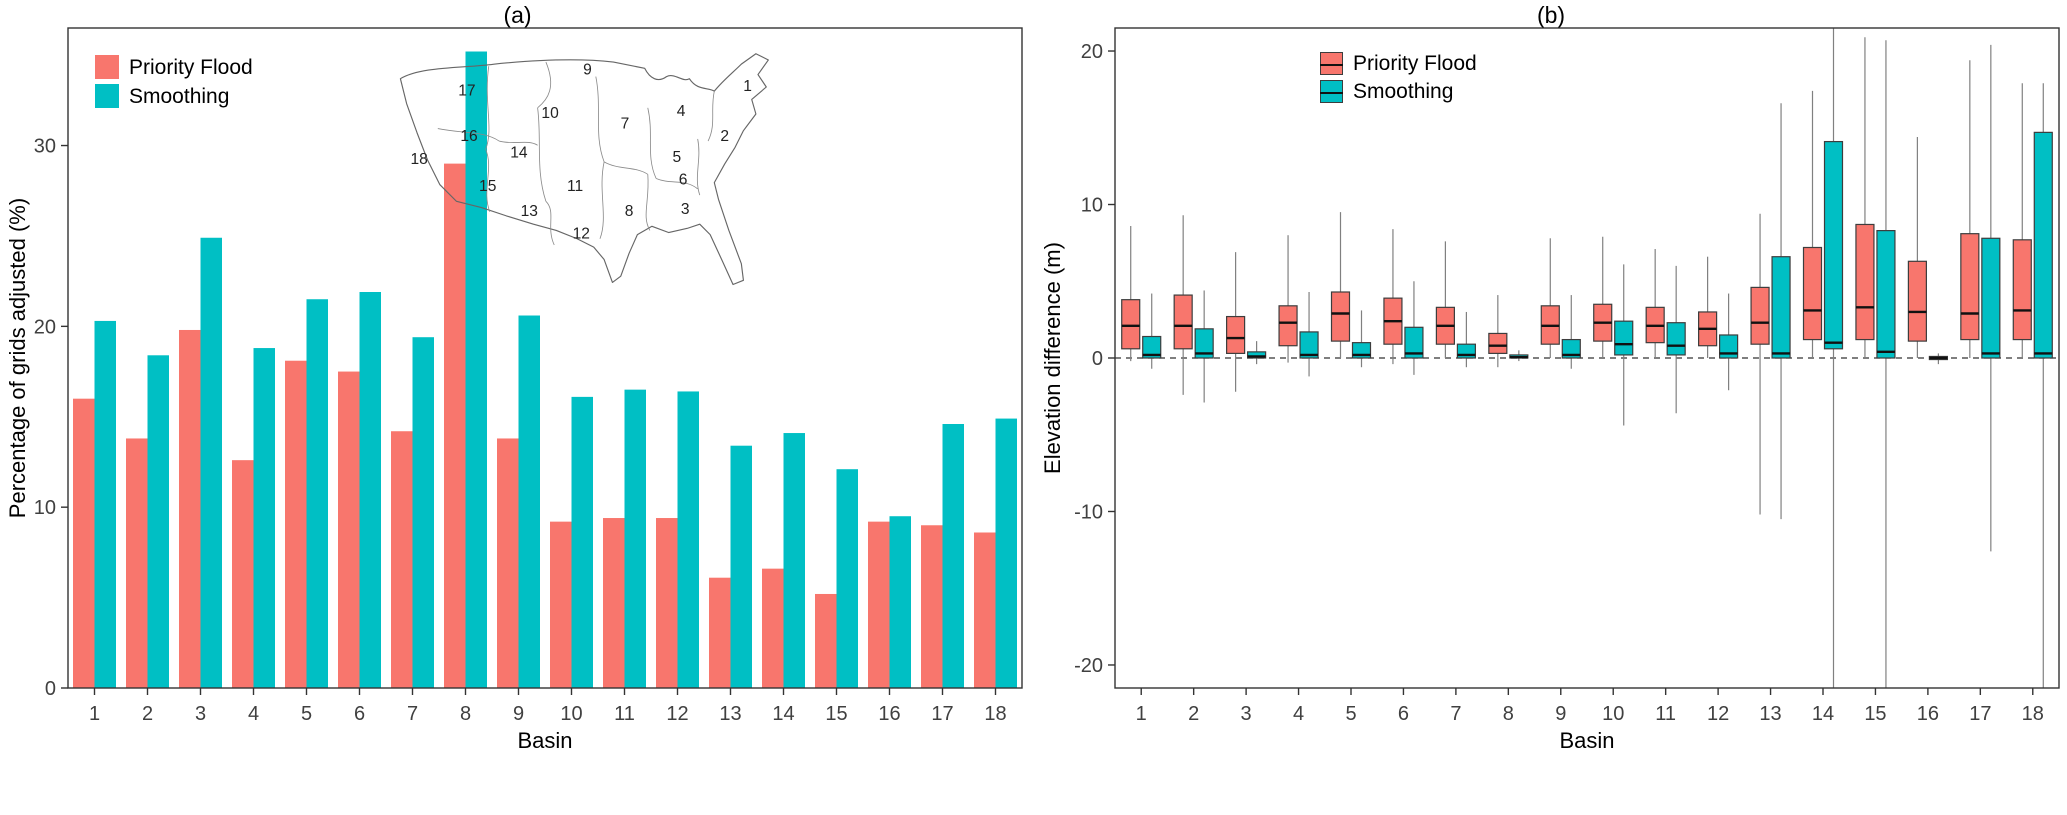 The height and width of the screenshot is (815, 2067). Describe the element at coordinates (107, 67) in the screenshot. I see `priority-flood-swatch-icon` at that location.